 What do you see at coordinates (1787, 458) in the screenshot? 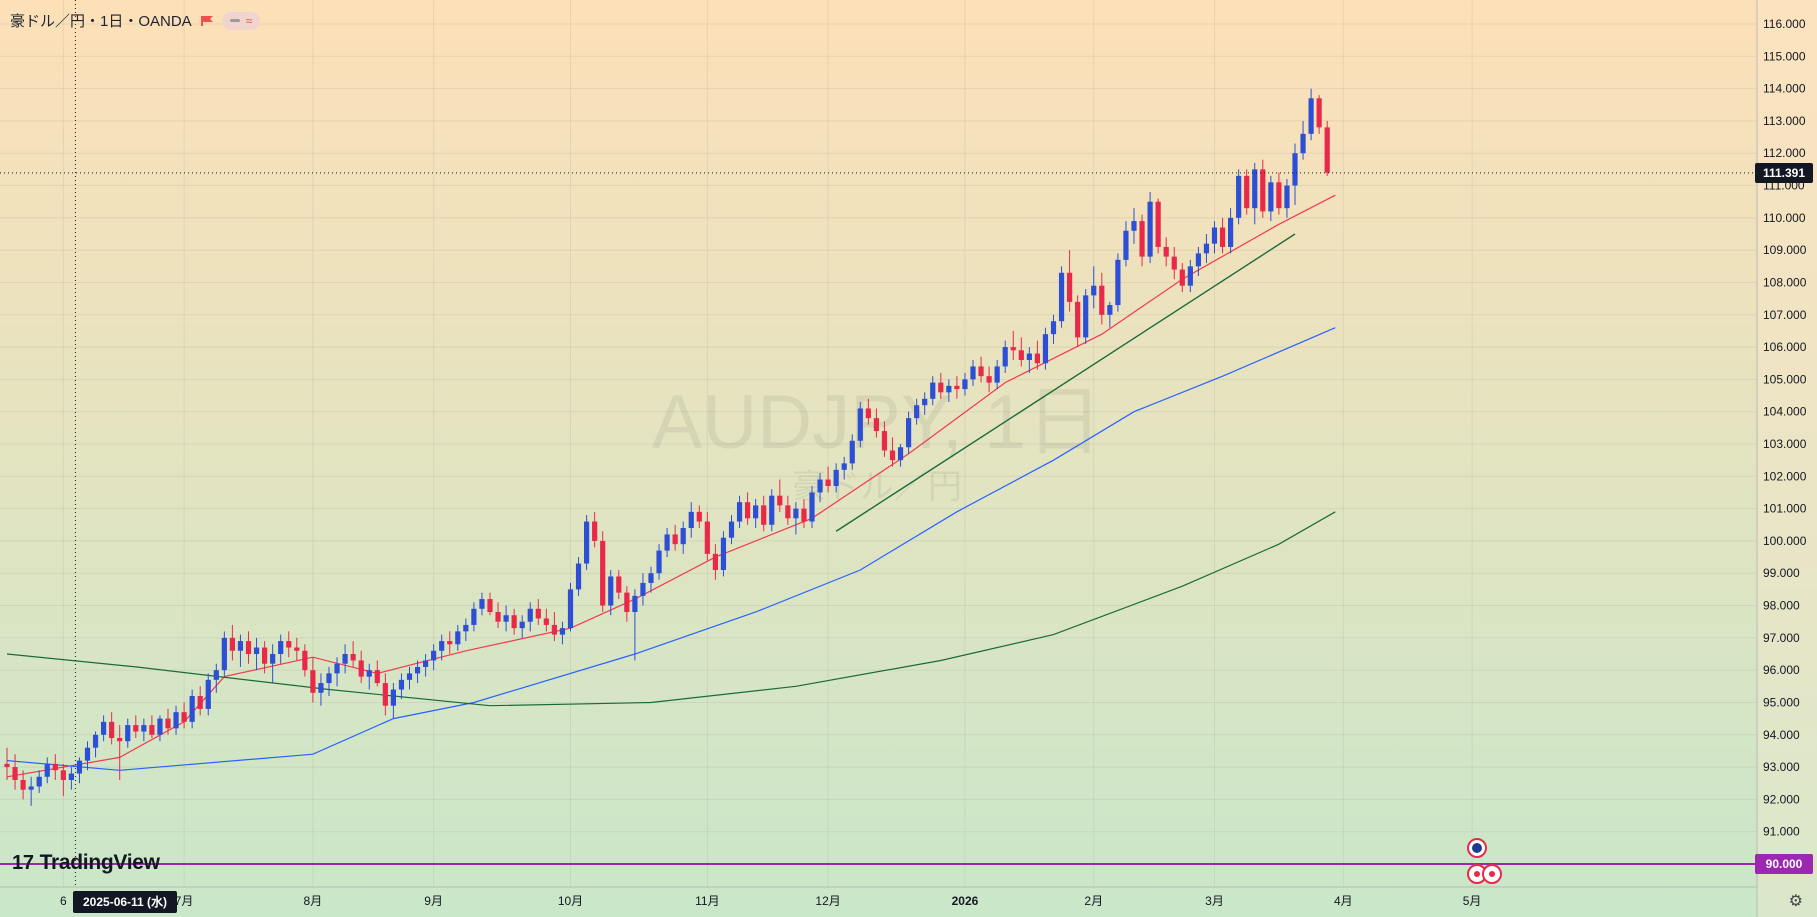
I see `price-axis-bg` at bounding box center [1787, 458].